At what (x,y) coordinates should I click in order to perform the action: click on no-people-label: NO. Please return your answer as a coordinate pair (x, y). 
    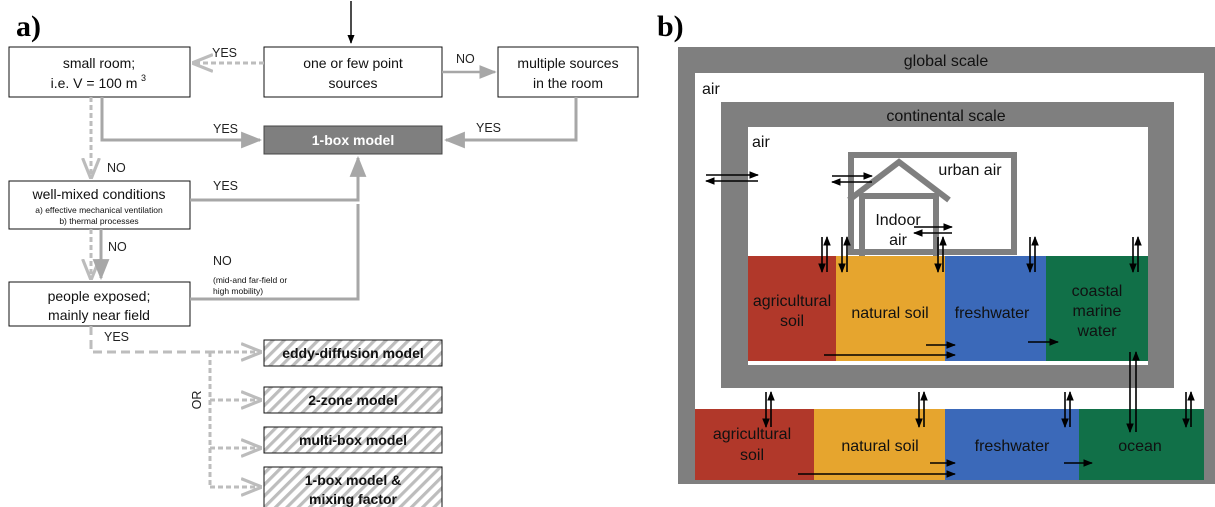
    Looking at the image, I should click on (222, 261).